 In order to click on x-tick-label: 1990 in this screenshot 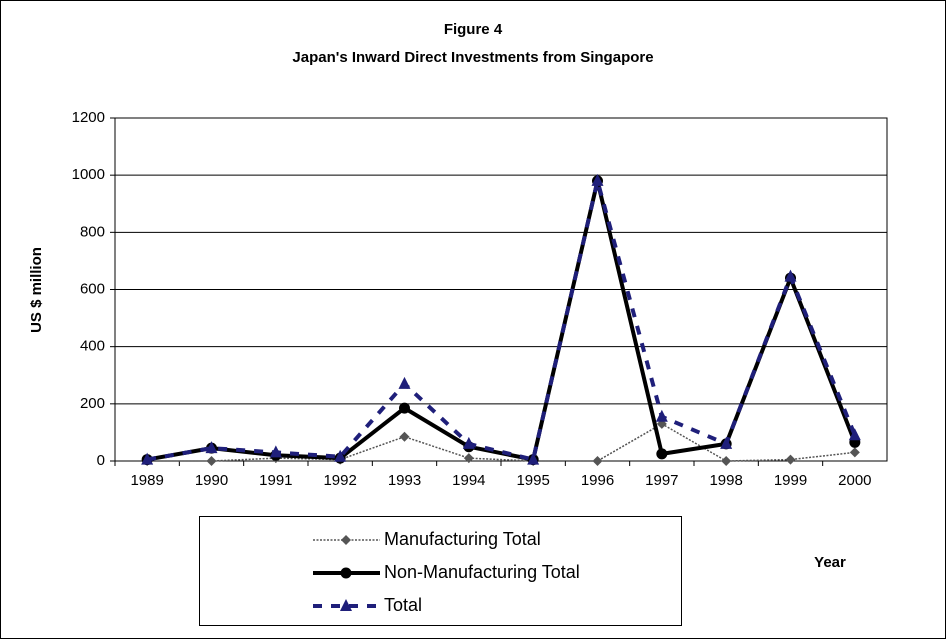, I will do `click(211, 480)`.